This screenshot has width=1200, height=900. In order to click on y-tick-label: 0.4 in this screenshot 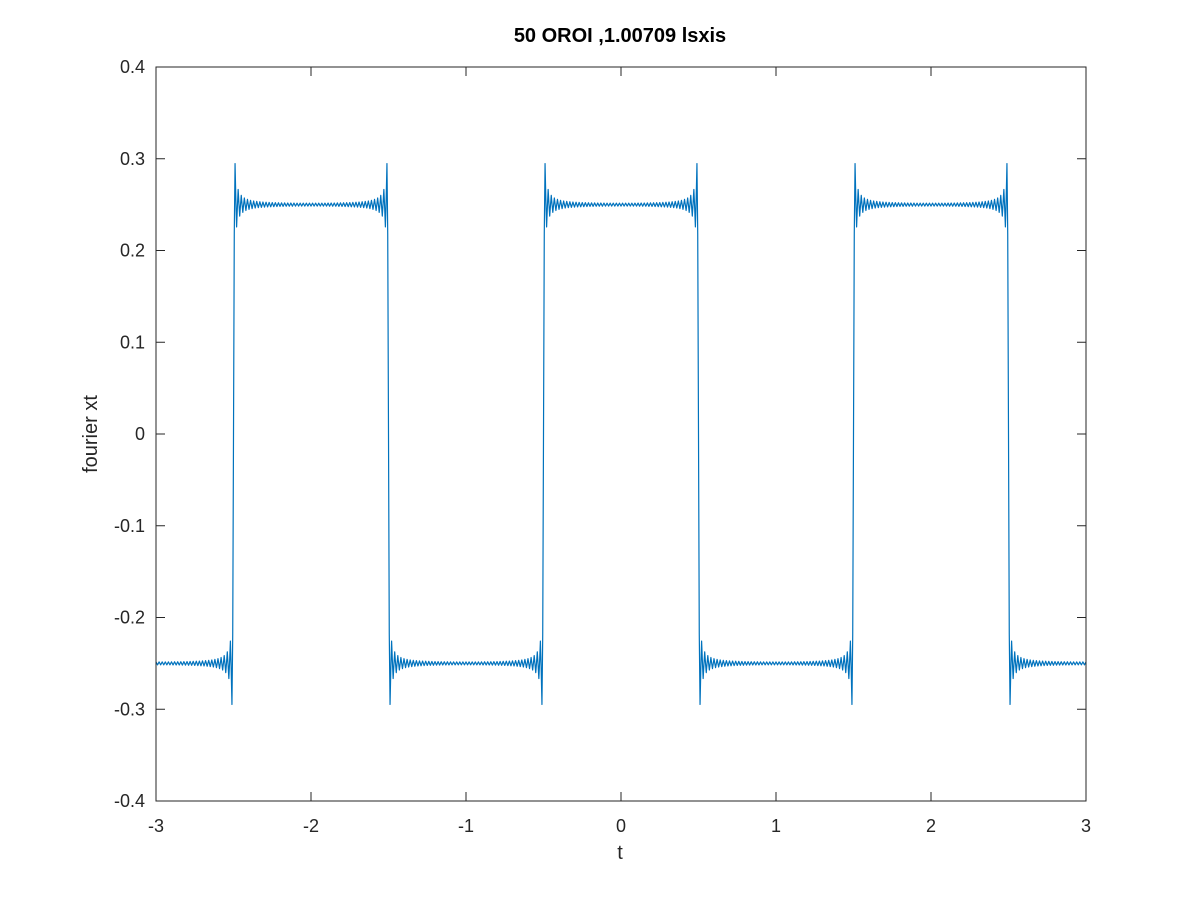, I will do `click(132, 67)`.